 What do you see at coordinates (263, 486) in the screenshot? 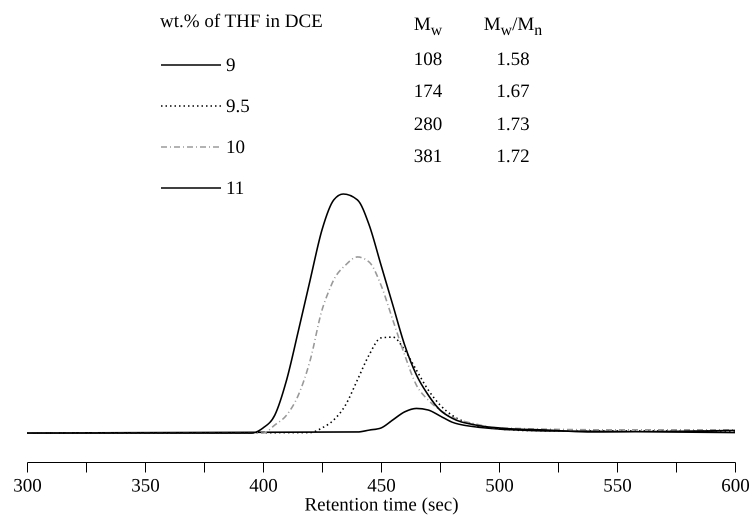
I see `x-tick-label: 400` at bounding box center [263, 486].